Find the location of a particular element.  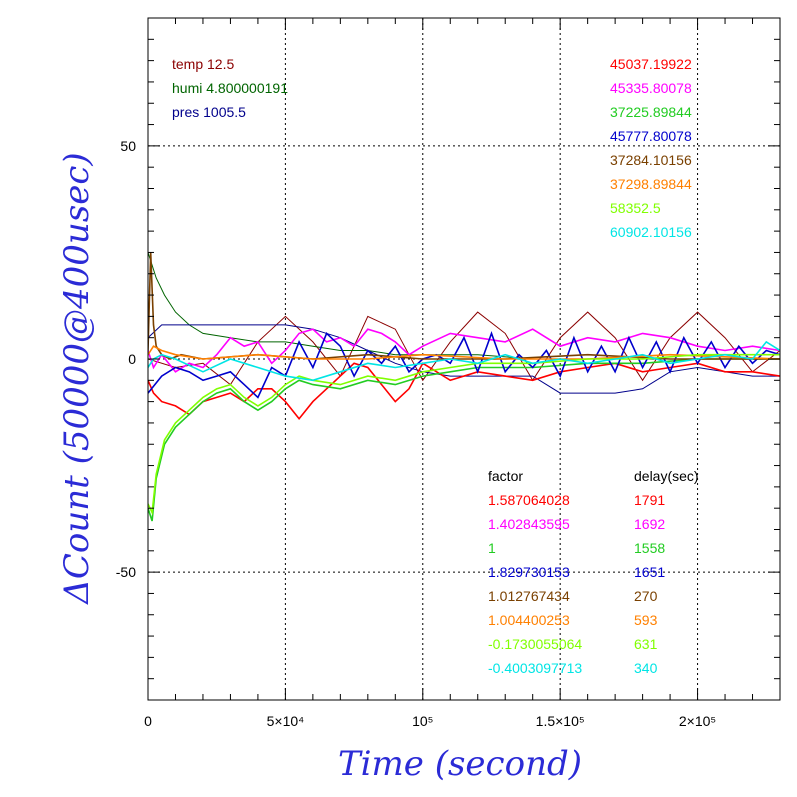

base-count-label: 37225.89844 is located at coordinates (651, 112).